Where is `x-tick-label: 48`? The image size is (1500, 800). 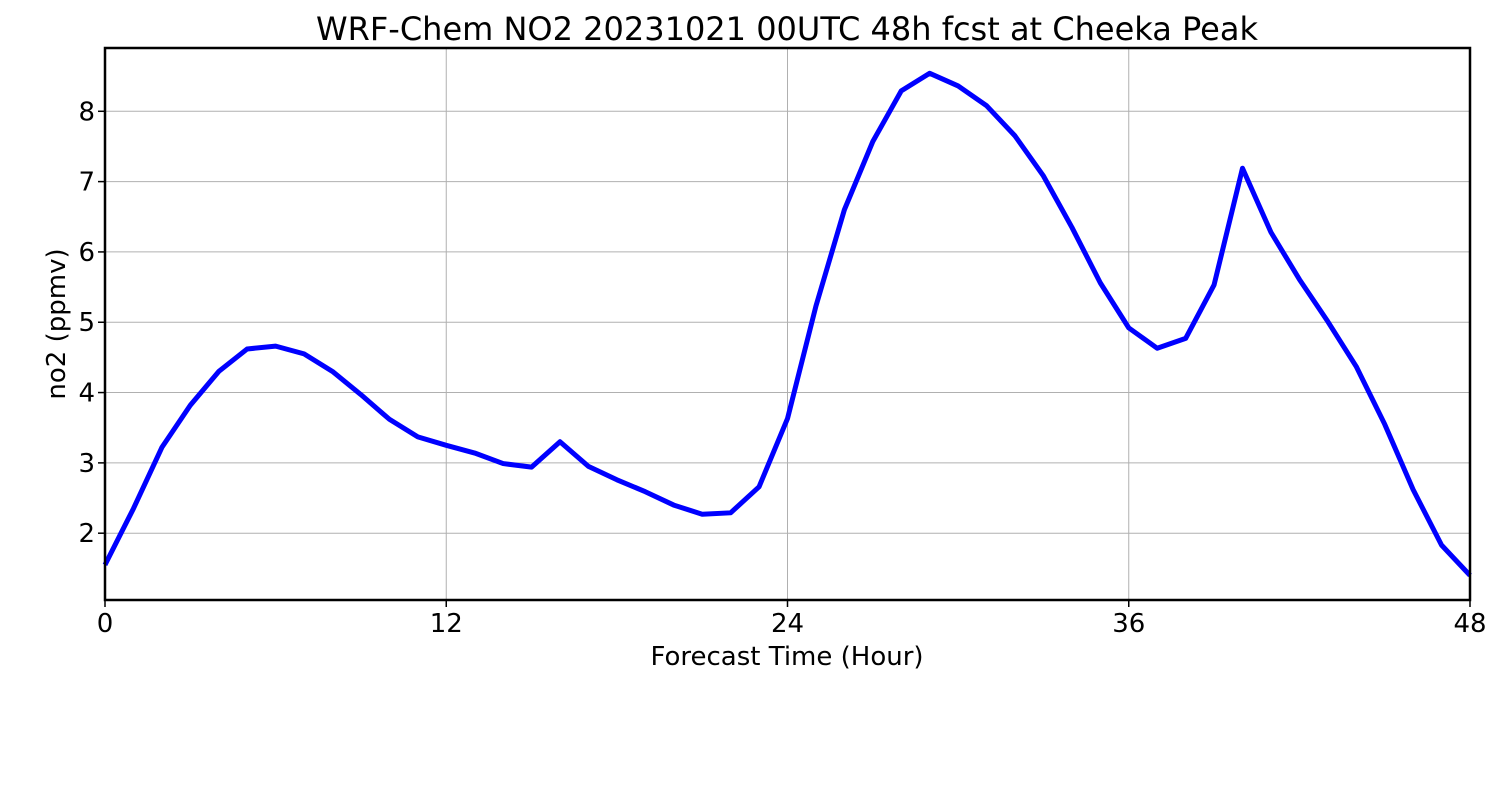
x-tick-label: 48 is located at coordinates (1469, 624).